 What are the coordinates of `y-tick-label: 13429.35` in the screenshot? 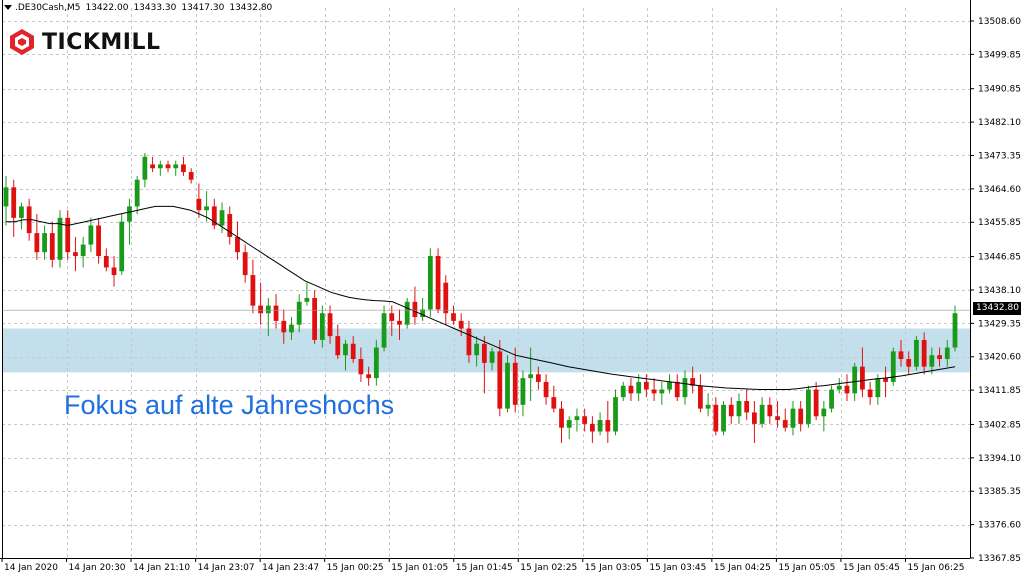 It's located at (999, 324).